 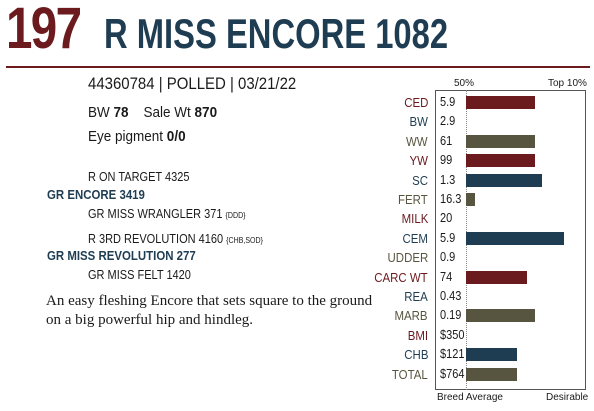 What do you see at coordinates (451, 315) in the screenshot?
I see `epd-value: 0.19` at bounding box center [451, 315].